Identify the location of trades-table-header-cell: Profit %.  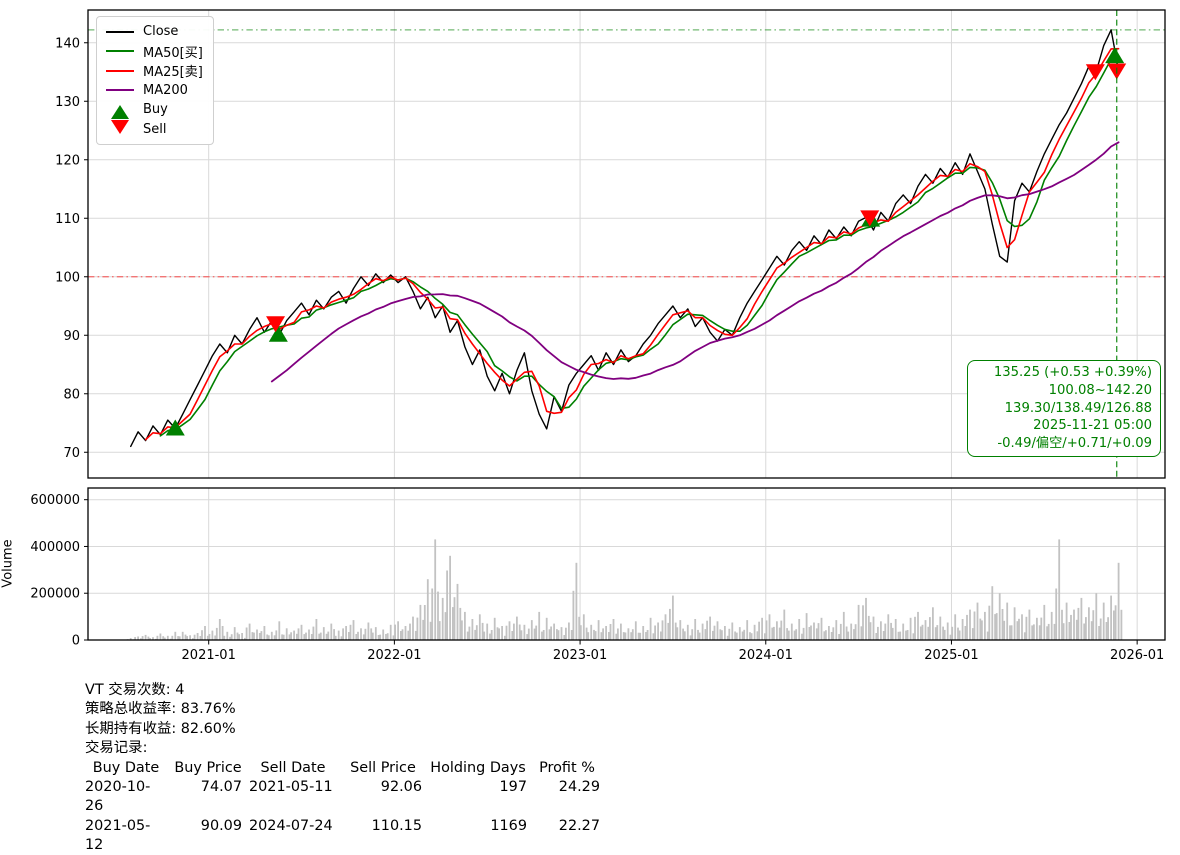
(567, 767).